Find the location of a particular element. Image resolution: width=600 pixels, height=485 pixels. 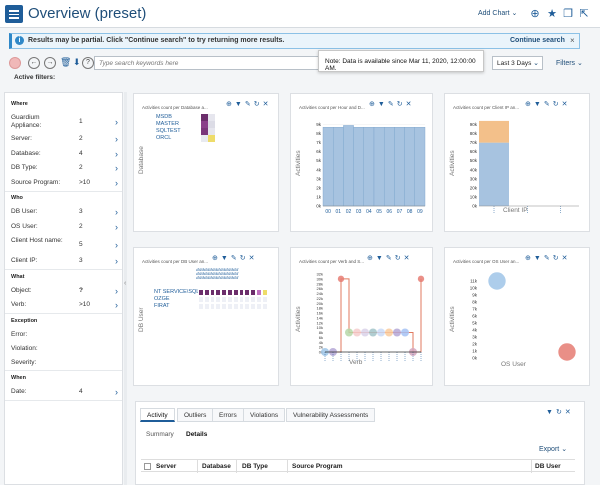

filter-row: Object:? › is located at coordinates (64, 291).